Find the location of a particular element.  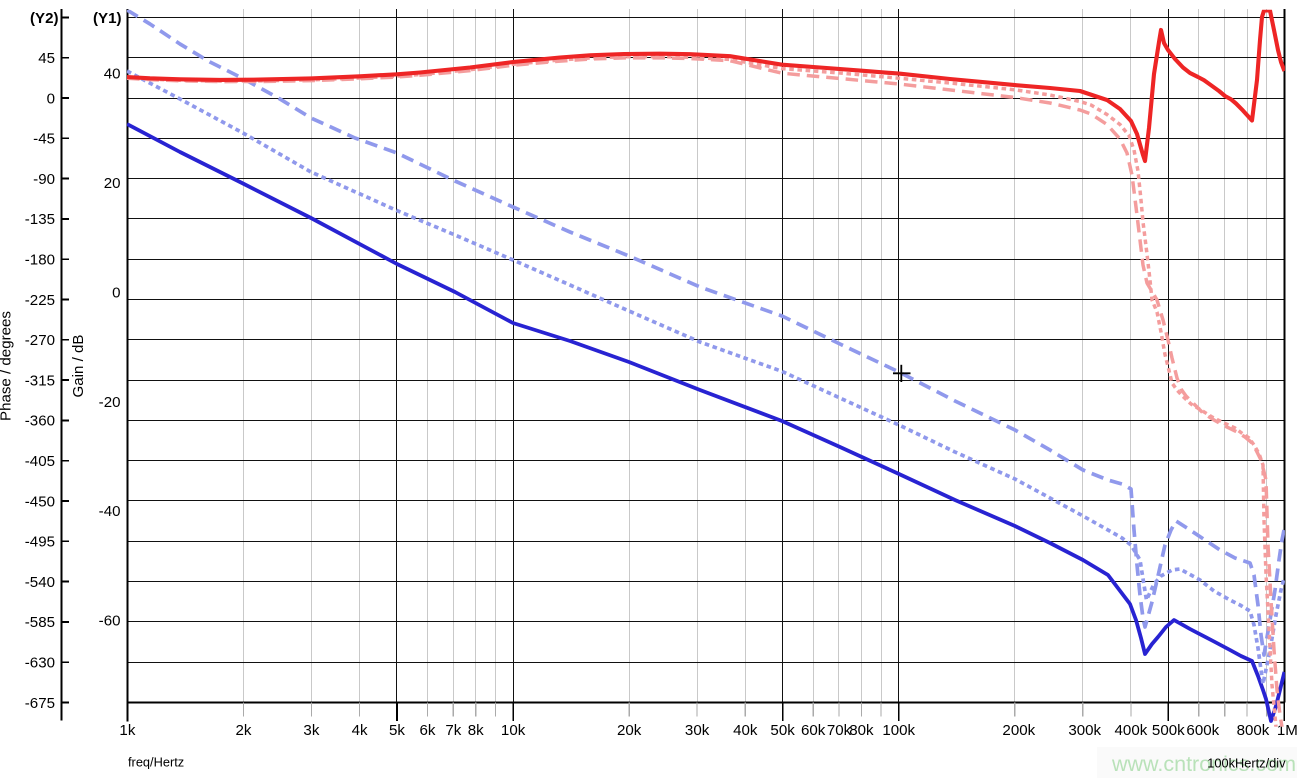

svg-text: -180 is located at coordinates (40, 260).